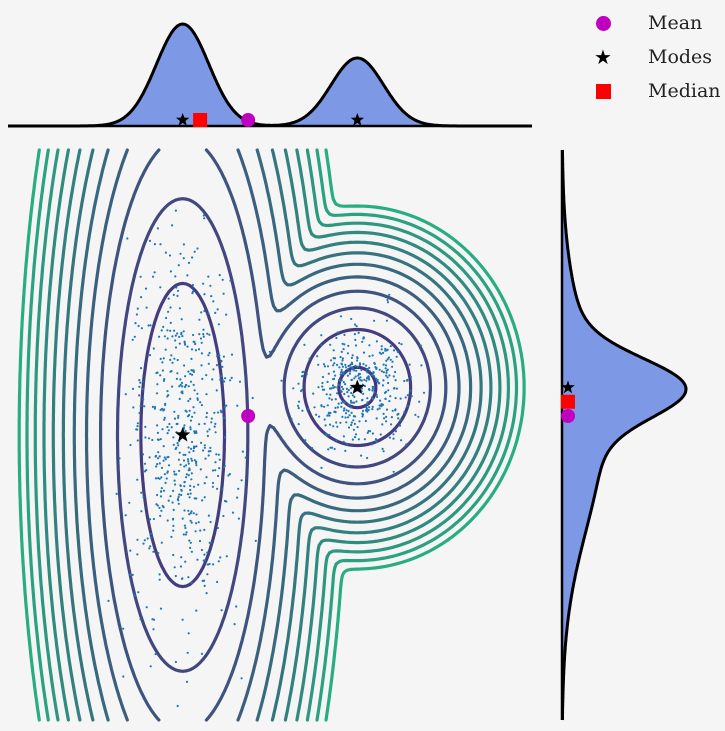 The image size is (725, 731). What do you see at coordinates (675, 23) in the screenshot?
I see `legend-label: Mean` at bounding box center [675, 23].